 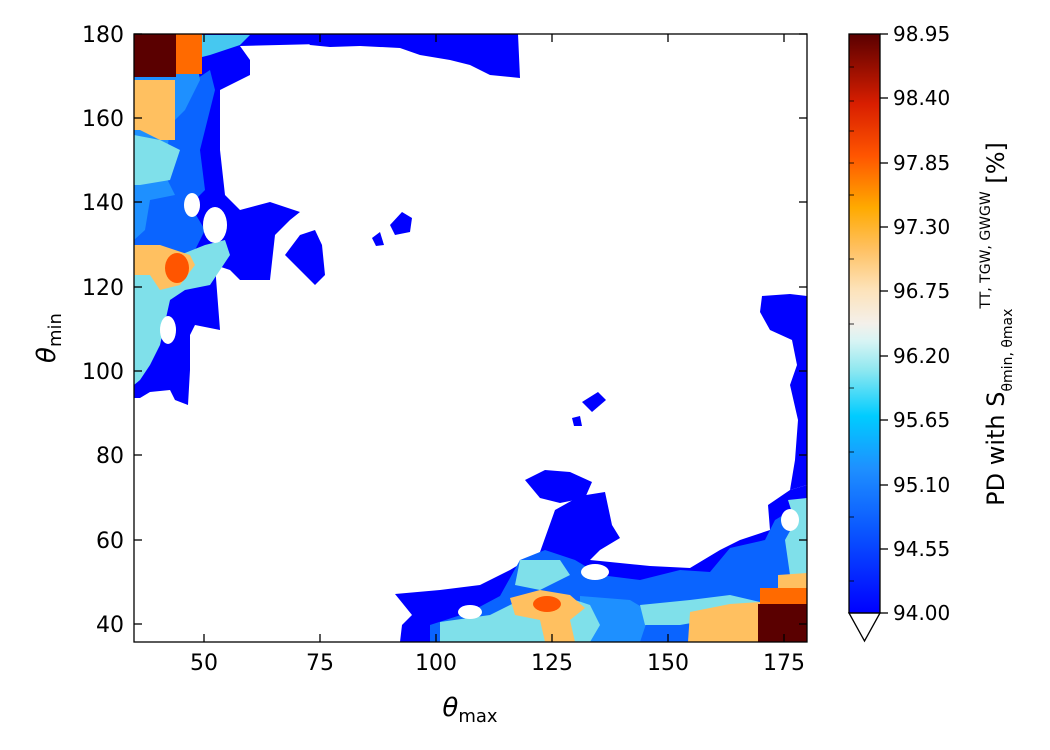 What do you see at coordinates (668, 355) in the screenshot?
I see `x-tick: 150` at bounding box center [668, 355].